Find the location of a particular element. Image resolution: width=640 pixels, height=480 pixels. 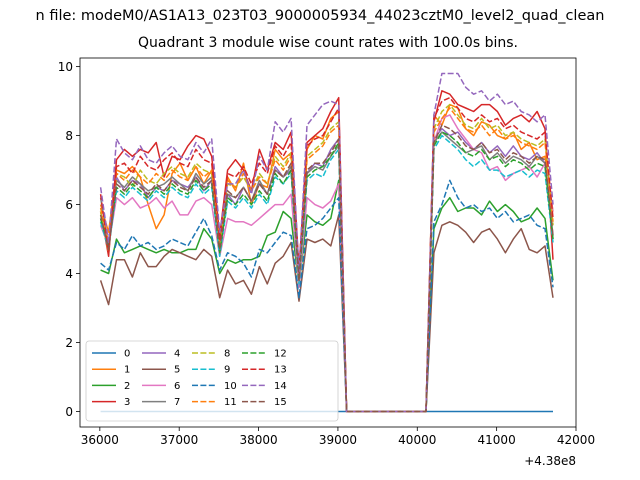

legend-label-3: 3 is located at coordinates (127, 402).